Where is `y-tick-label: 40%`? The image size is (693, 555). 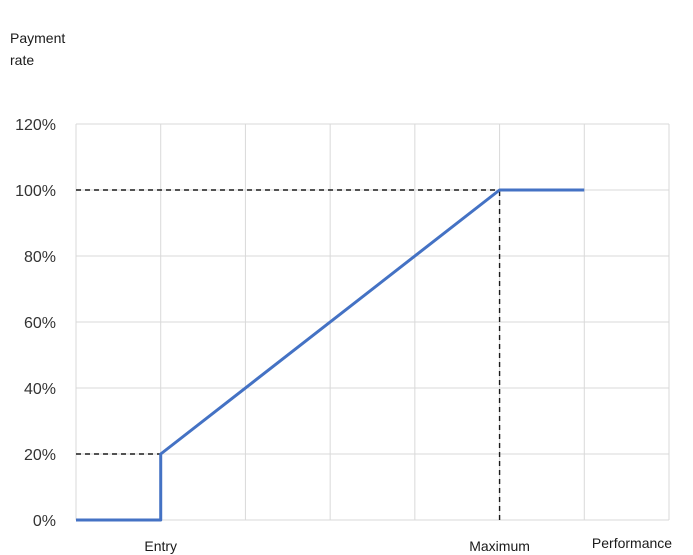 y-tick-label: 40% is located at coordinates (40, 389).